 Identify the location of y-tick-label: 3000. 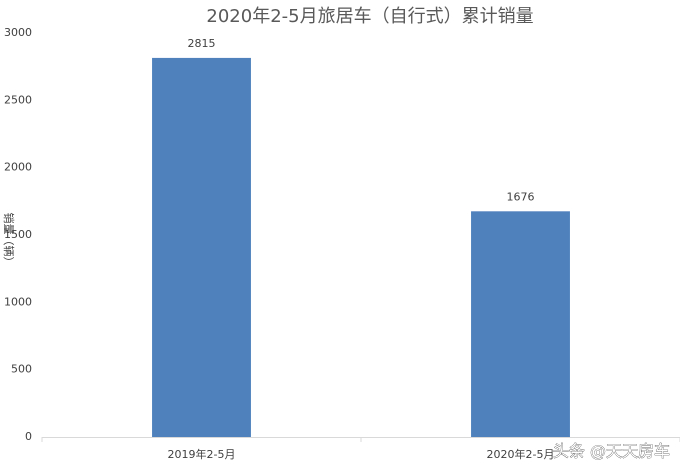
(18, 32).